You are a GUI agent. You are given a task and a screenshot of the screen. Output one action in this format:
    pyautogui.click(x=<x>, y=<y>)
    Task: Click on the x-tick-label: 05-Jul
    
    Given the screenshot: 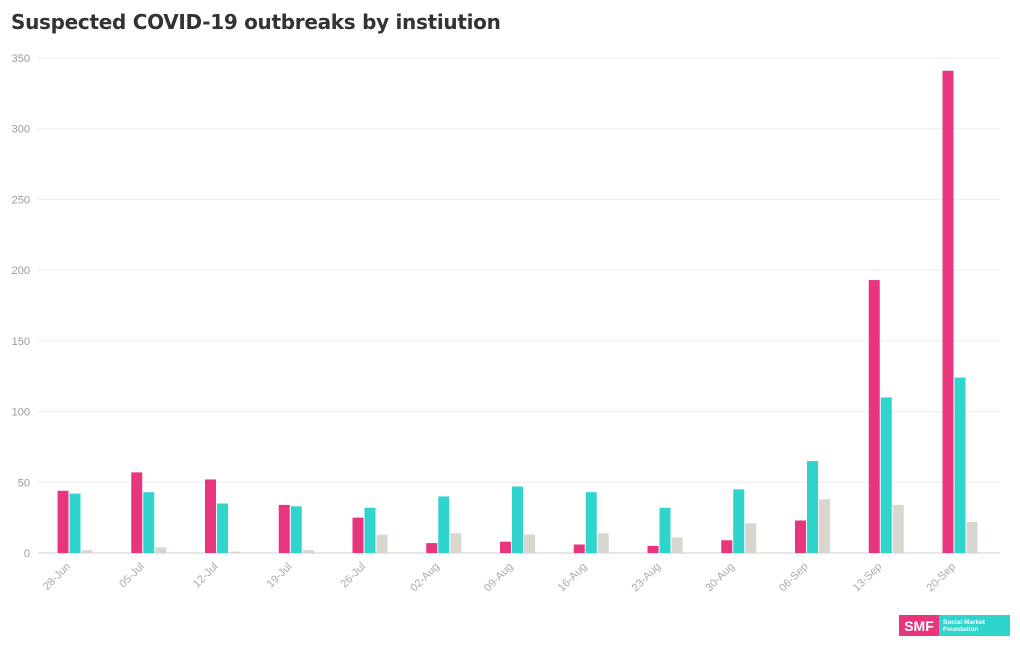 What is the action you would take?
    pyautogui.click(x=132, y=576)
    